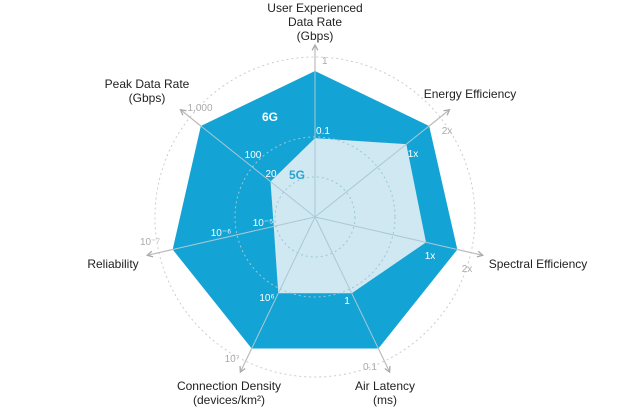  What do you see at coordinates (253, 155) in the screenshot?
I see `tick-mid-peak: 100` at bounding box center [253, 155].